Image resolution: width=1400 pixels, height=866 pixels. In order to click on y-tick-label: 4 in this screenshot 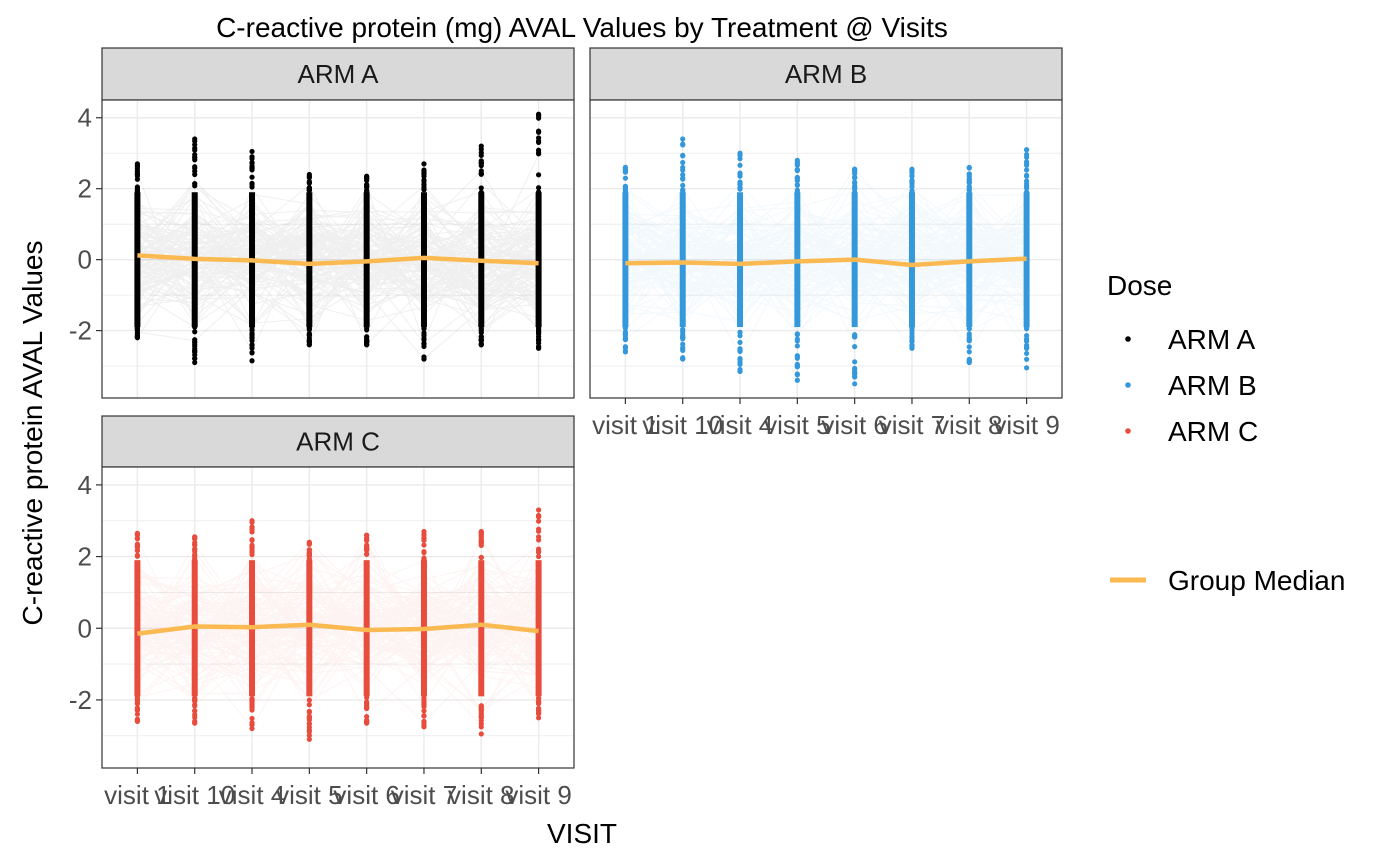, I will do `click(85, 485)`.